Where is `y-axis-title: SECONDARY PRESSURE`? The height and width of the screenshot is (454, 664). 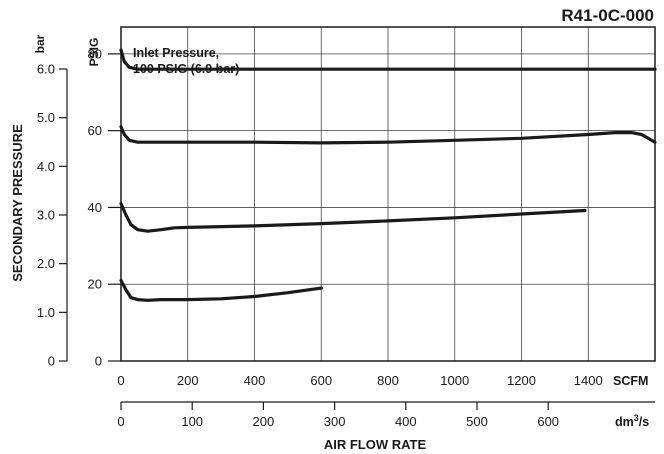
y-axis-title: SECONDARY PRESSURE is located at coordinates (17, 203).